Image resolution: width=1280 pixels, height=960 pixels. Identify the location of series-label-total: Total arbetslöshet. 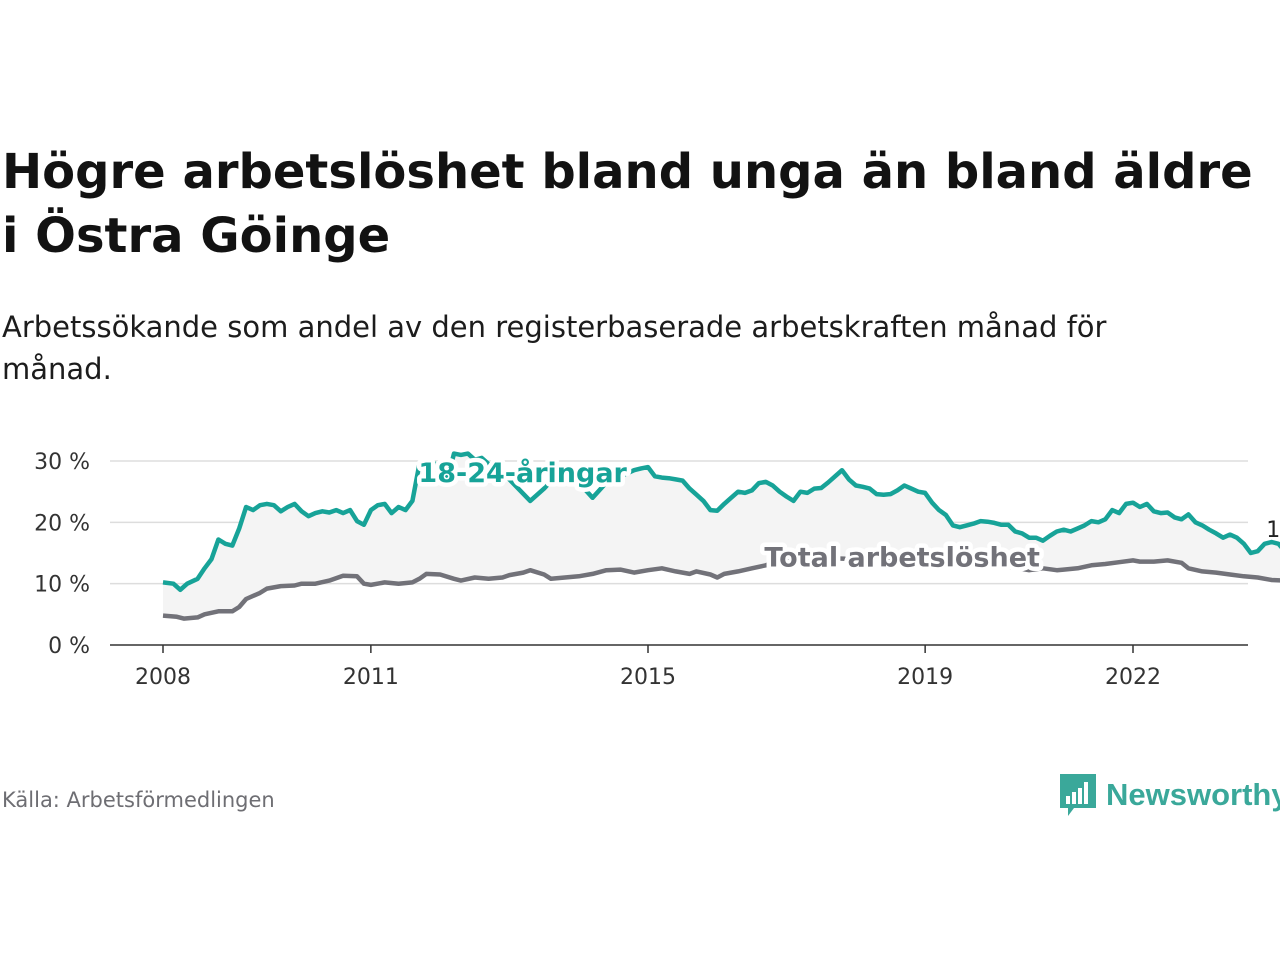
(902, 558).